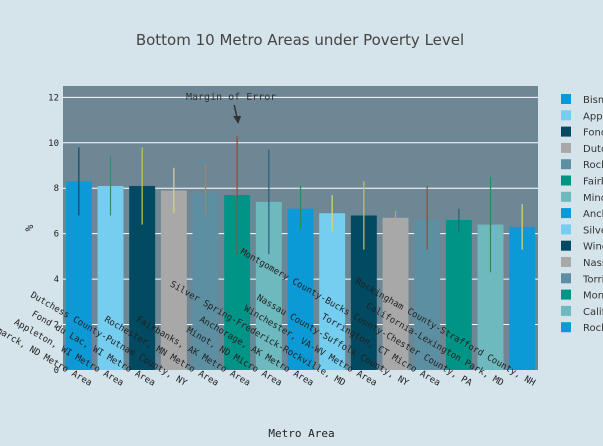  I want to click on legend-label: Nassau, so click(593, 263).